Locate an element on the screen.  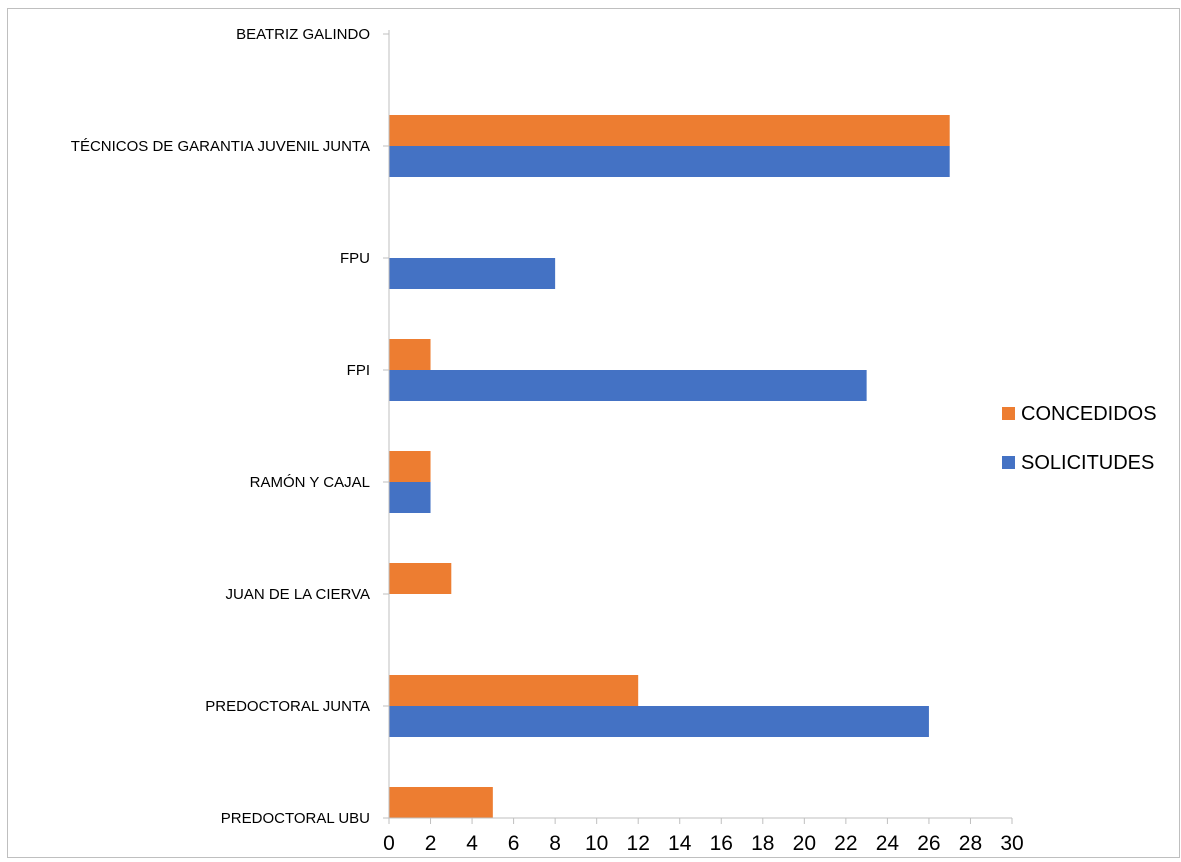
category-label: PREDOCTORAL UBU is located at coordinates (295, 818).